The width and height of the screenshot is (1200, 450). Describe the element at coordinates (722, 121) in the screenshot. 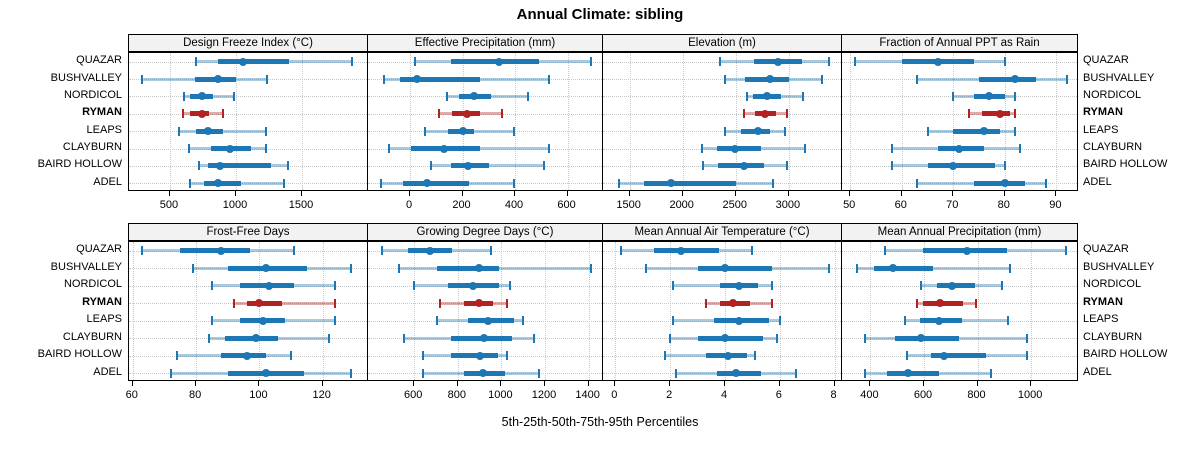

I see `panel-body-elevation-m` at that location.